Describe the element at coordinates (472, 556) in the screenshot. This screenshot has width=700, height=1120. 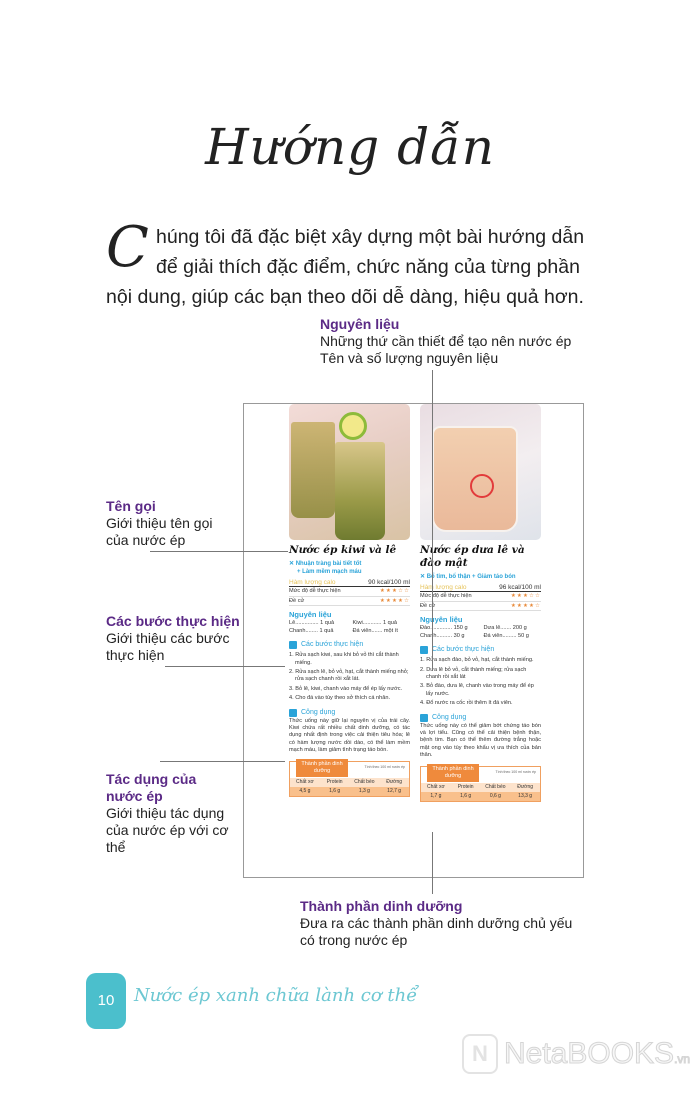
I see `recipe-name: Nước ép dưa lê và đào mật` at that location.